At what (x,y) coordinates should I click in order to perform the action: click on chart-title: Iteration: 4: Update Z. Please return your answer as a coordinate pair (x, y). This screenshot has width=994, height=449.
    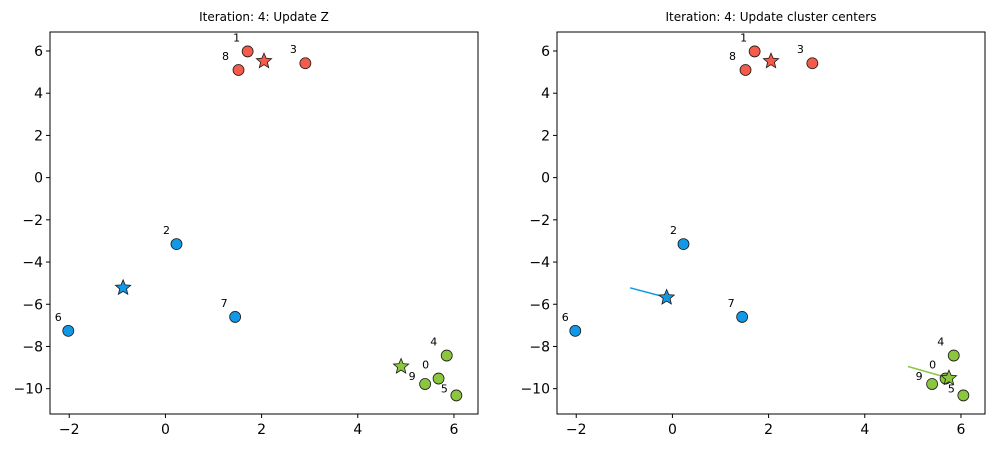
    Looking at the image, I should click on (264, 17).